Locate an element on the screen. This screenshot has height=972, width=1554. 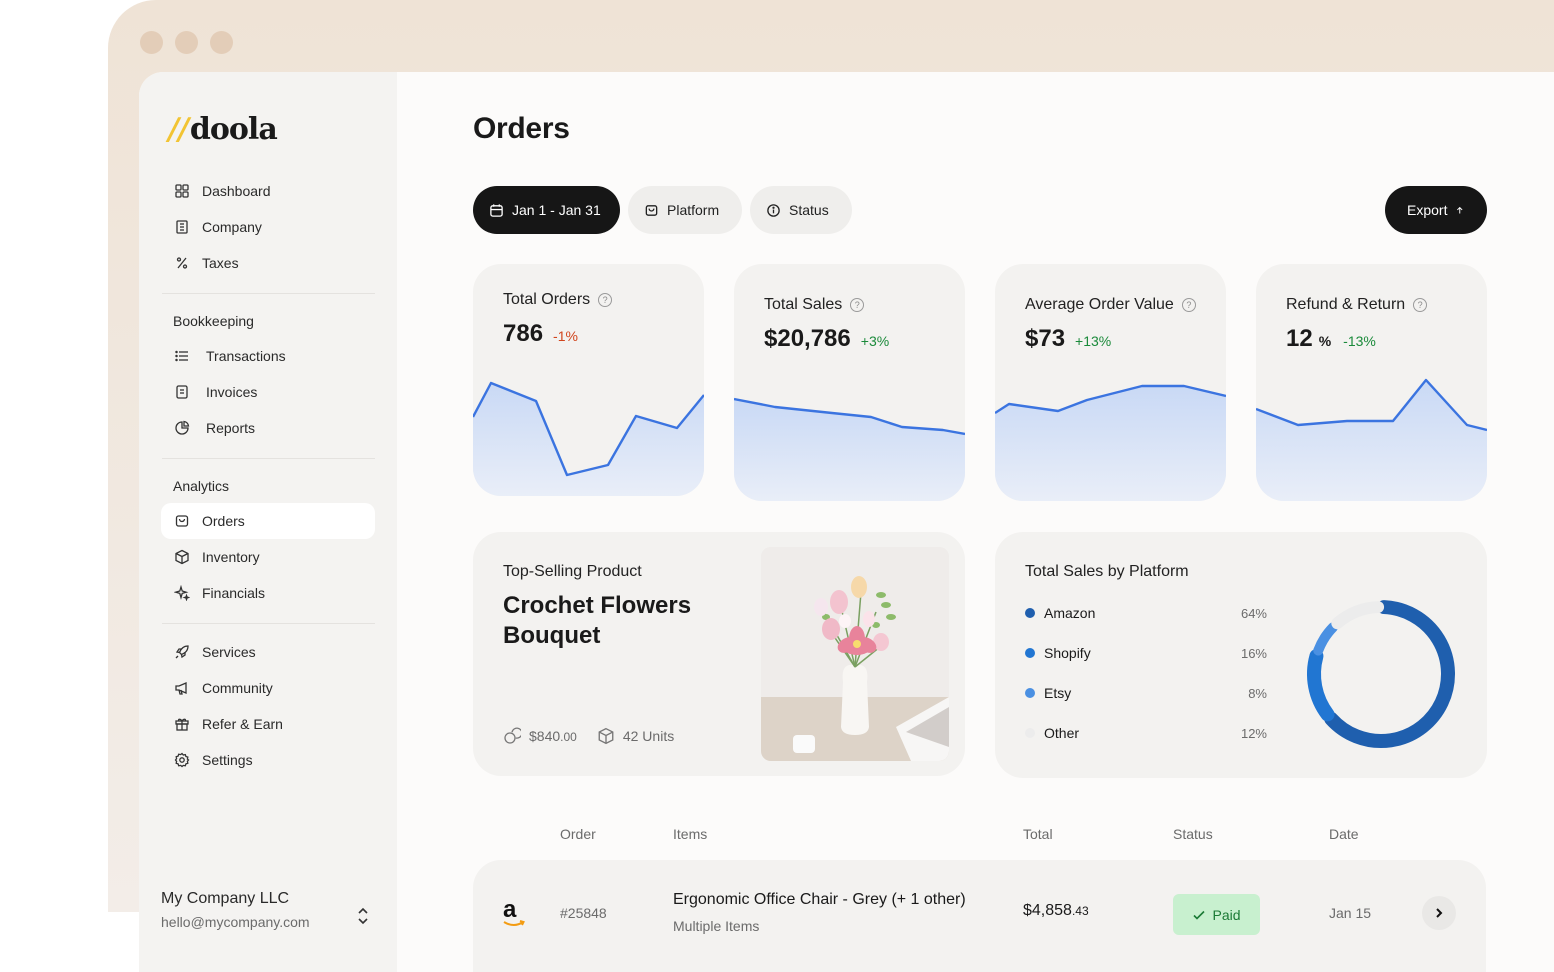
window-controls is located at coordinates (186, 42).